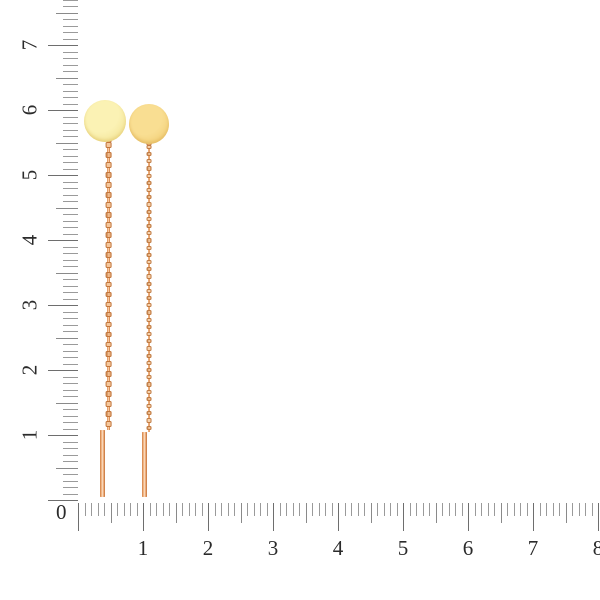 This screenshot has width=600, height=600. What do you see at coordinates (105, 121) in the screenshot?
I see `disc-left` at bounding box center [105, 121].